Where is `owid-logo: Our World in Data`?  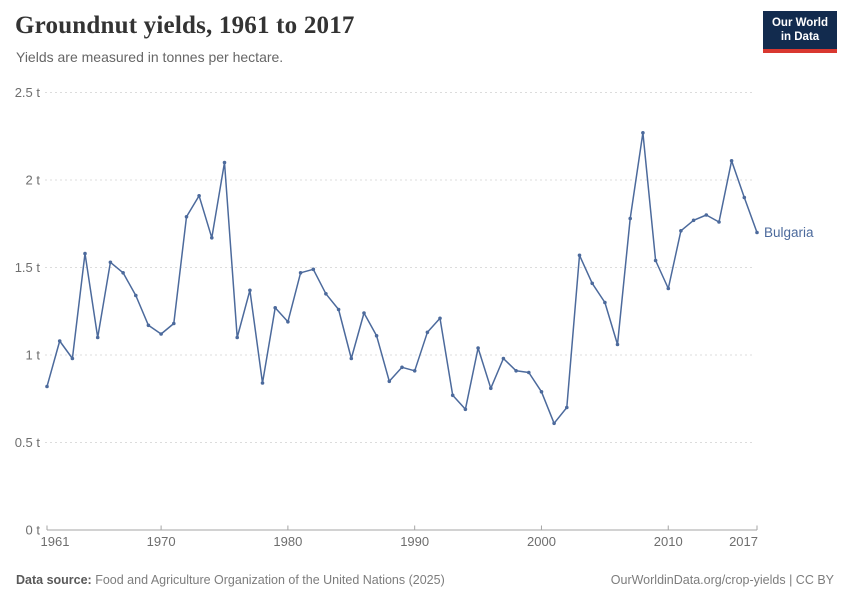 owid-logo: Our World in Data is located at coordinates (800, 32).